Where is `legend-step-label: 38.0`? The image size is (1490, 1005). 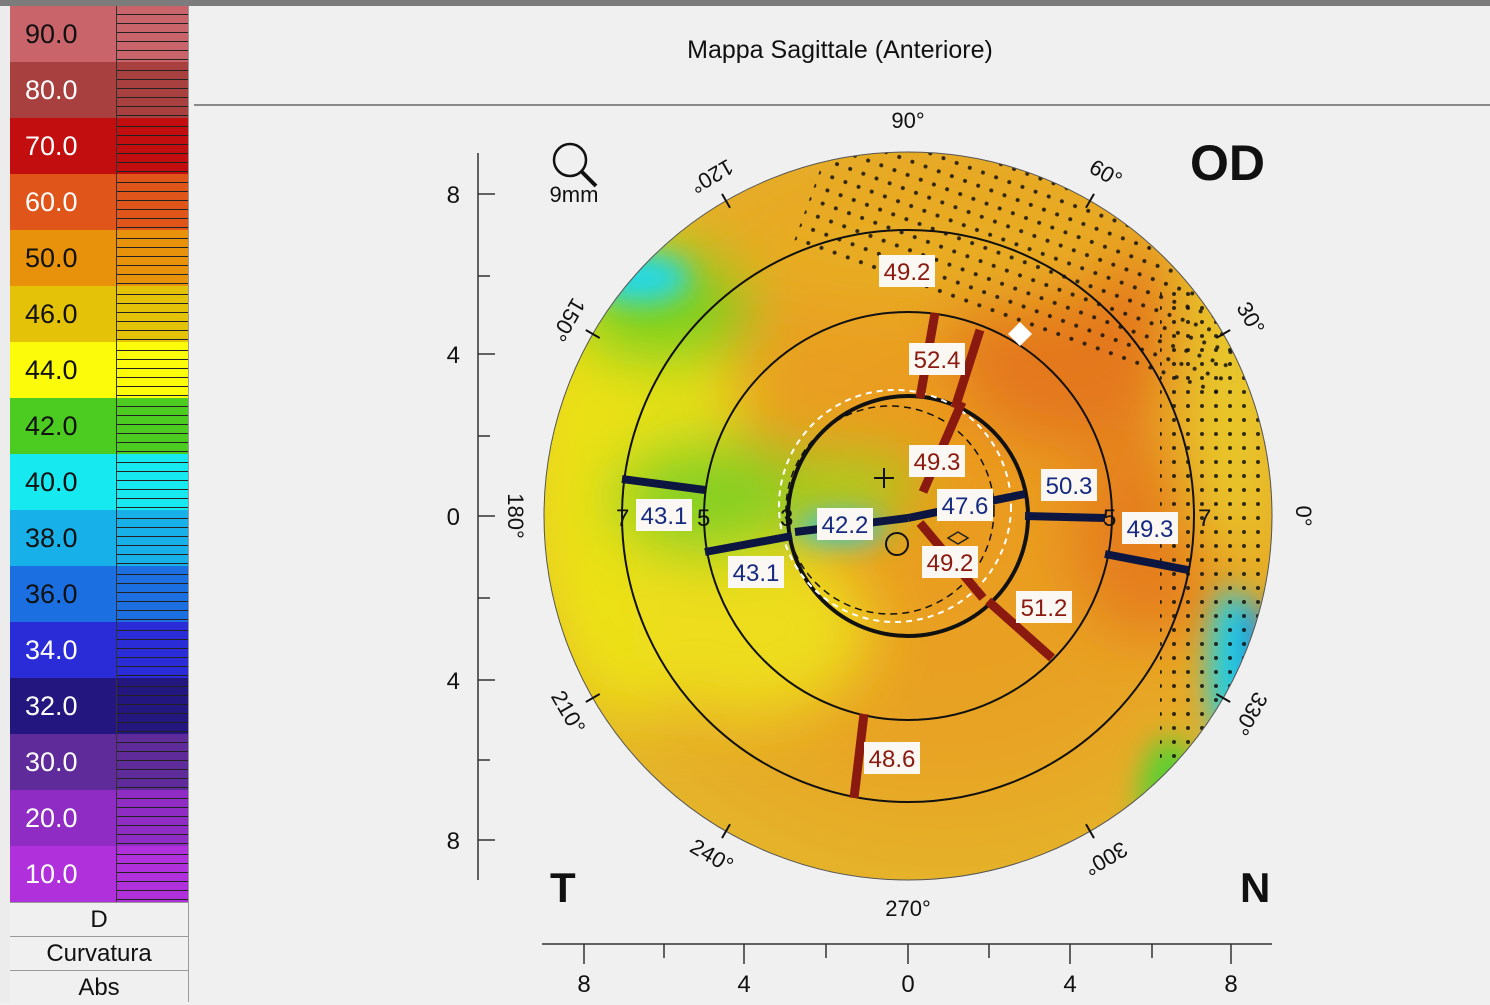 legend-step-label: 38.0 is located at coordinates (63, 538).